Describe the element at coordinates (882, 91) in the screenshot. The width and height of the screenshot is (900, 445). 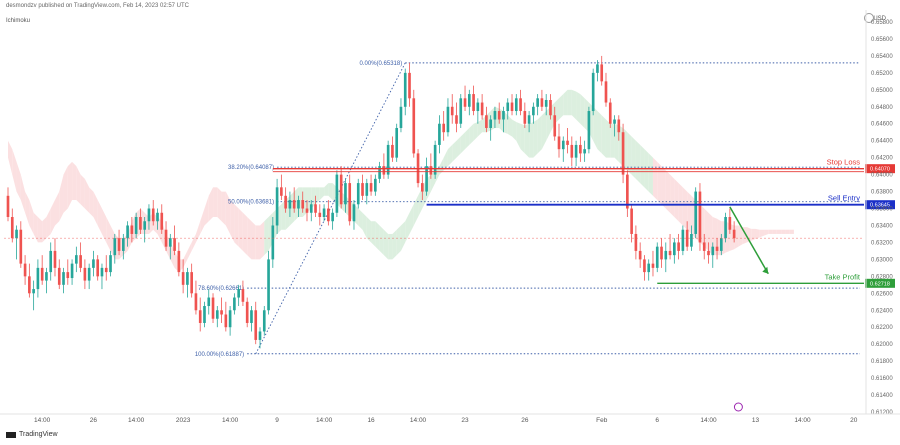
I see `y-tick-label: 0.65000` at that location.